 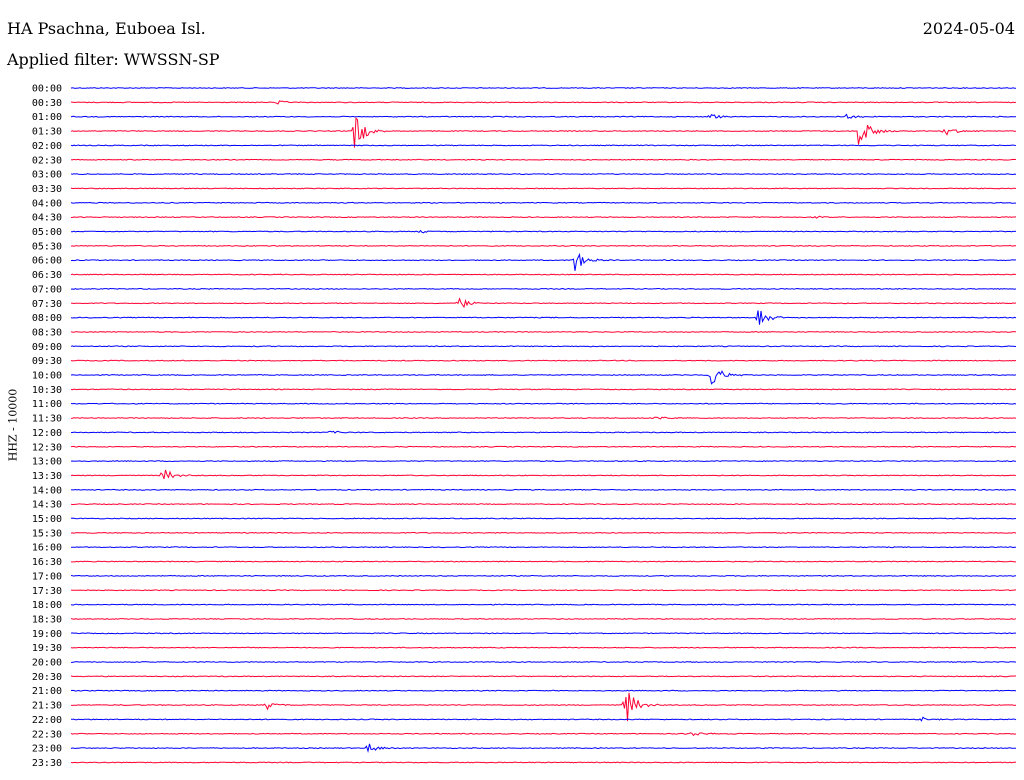 What do you see at coordinates (47, 175) in the screenshot?
I see `row-time-label: 03:00` at bounding box center [47, 175].